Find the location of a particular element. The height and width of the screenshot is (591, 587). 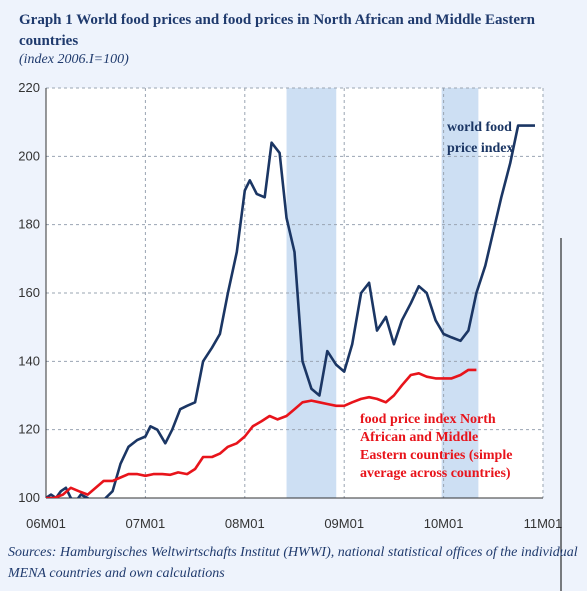

series-label-mena: Eastern countries (simple is located at coordinates (436, 455).